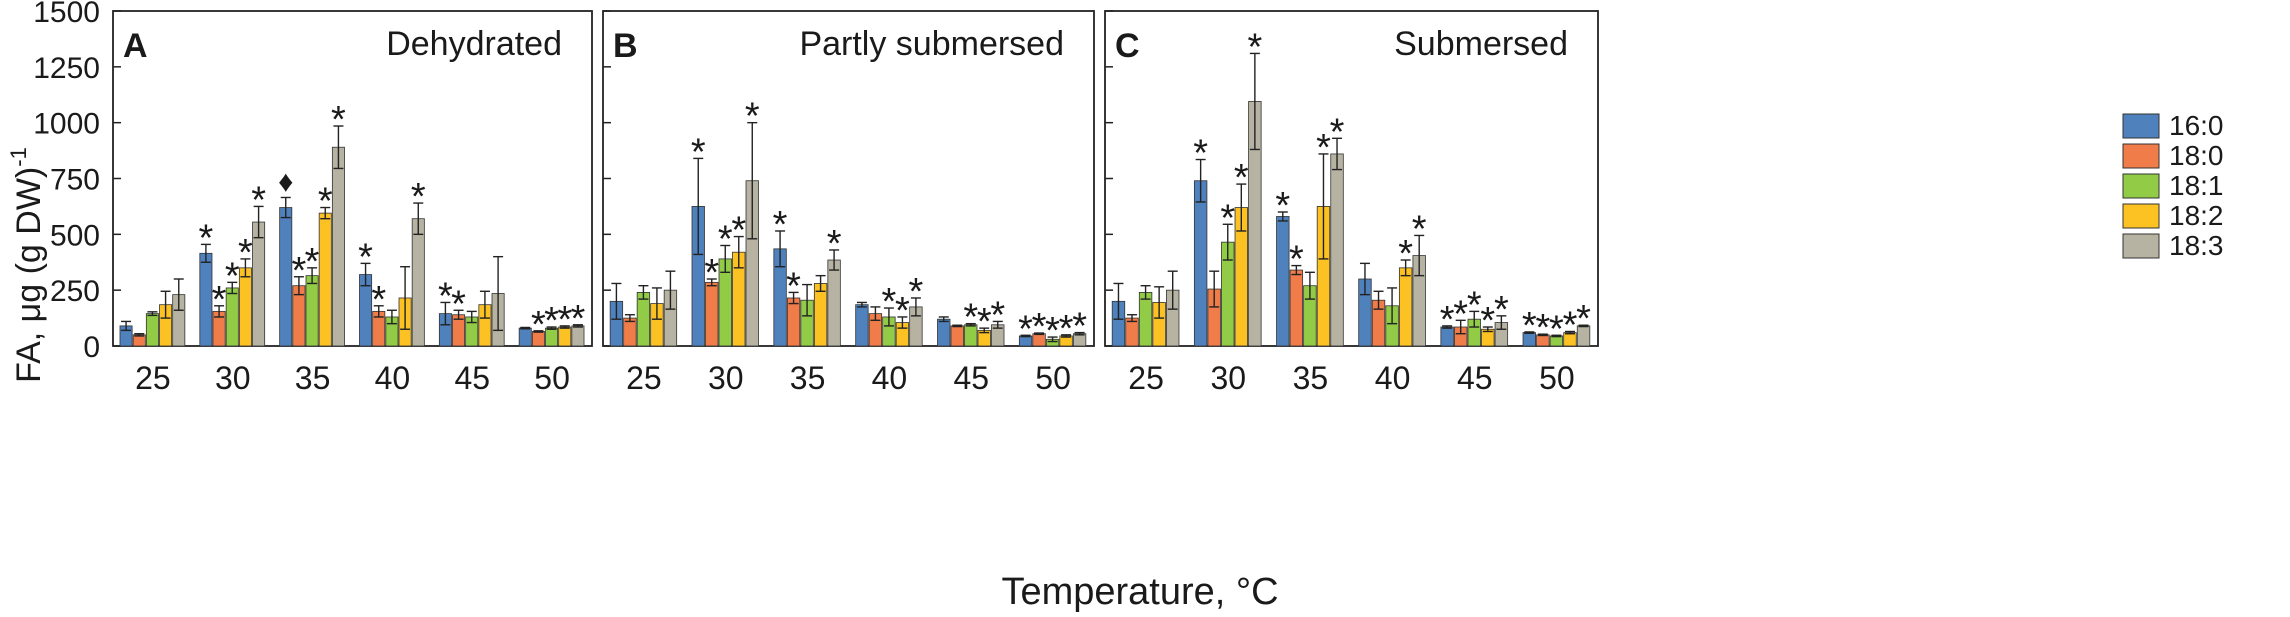 This screenshot has height=617, width=2290. Describe the element at coordinates (1127, 46) in the screenshot. I see `panel-letter: C` at that location.